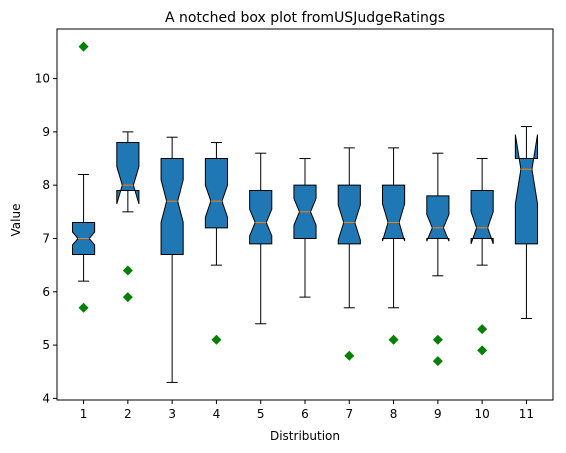 This screenshot has height=453, width=566. I want to click on y-tick-label: 6, so click(46, 292).